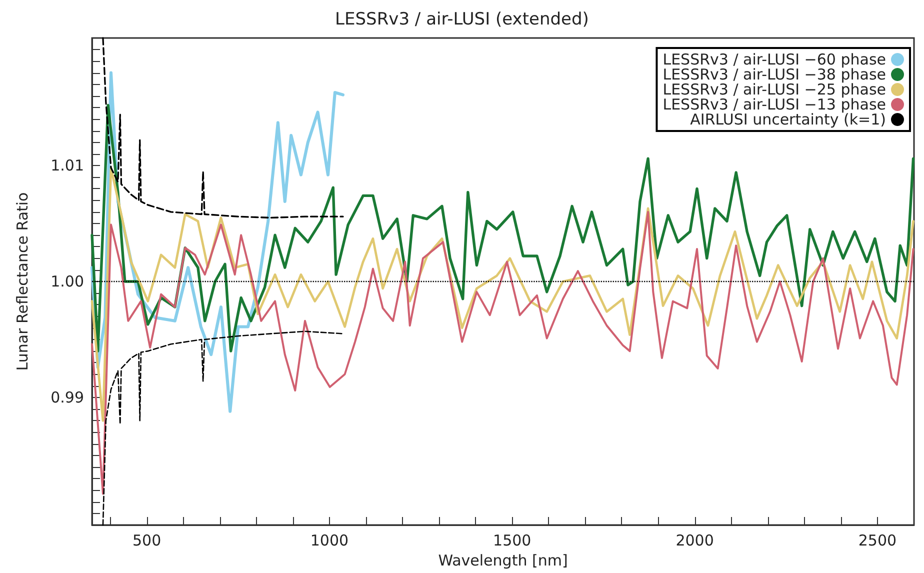  What do you see at coordinates (67, 165) in the screenshot?
I see `y-tick-label: 1.01` at bounding box center [67, 165].